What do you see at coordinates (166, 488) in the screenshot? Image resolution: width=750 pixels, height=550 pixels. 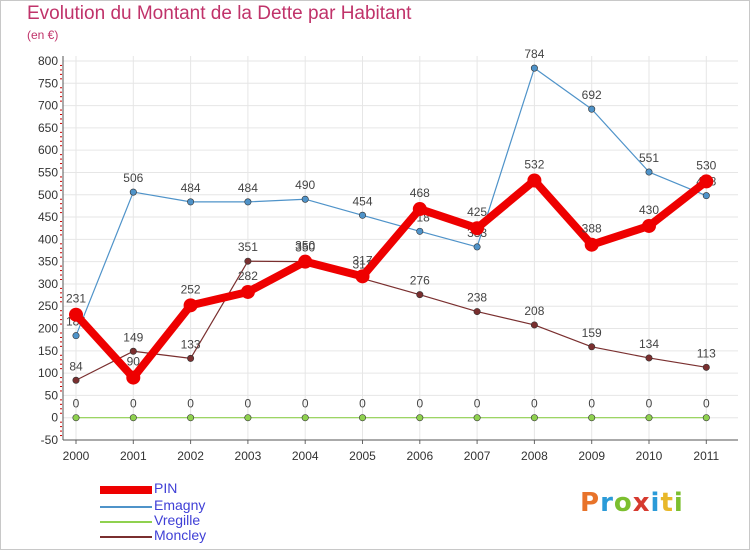 I see `legend-label-pin: PIN` at bounding box center [166, 488].